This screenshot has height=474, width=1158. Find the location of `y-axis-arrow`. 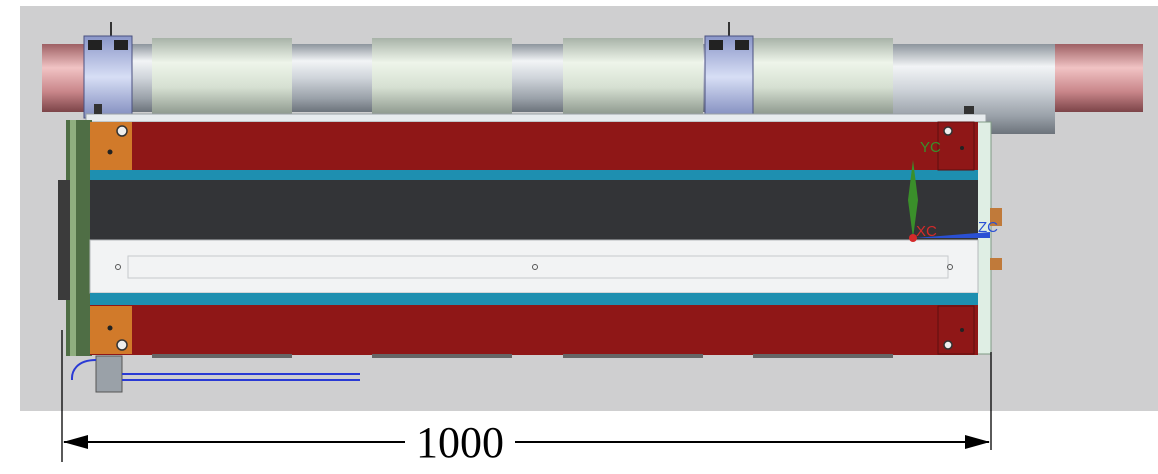

y-axis-arrow is located at coordinates (913, 199).